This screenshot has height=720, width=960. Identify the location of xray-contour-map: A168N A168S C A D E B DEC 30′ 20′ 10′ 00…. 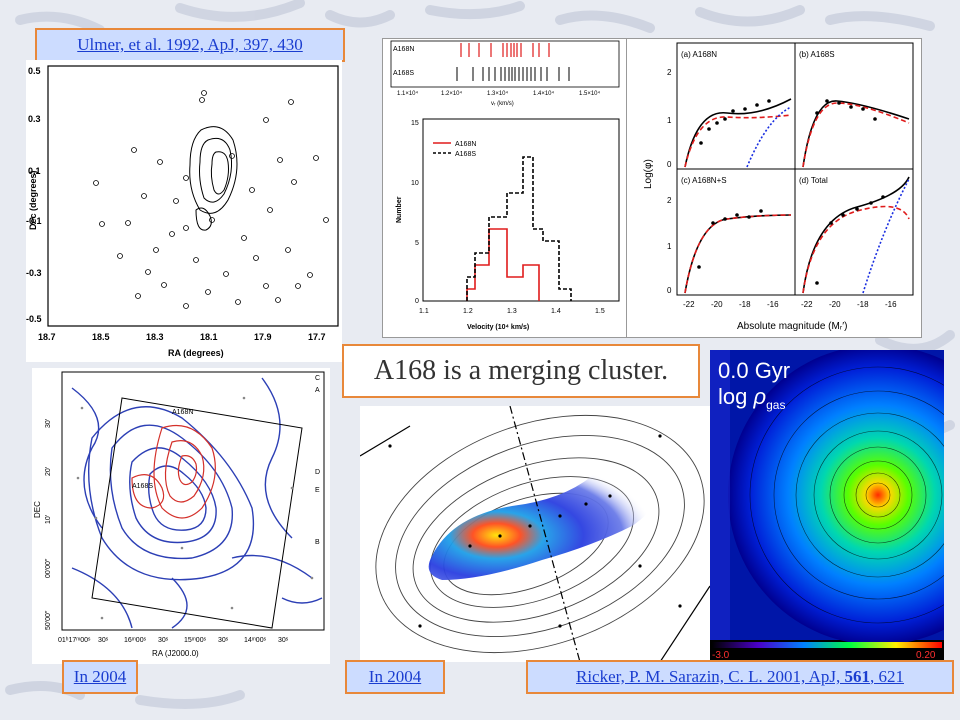
(181, 516).